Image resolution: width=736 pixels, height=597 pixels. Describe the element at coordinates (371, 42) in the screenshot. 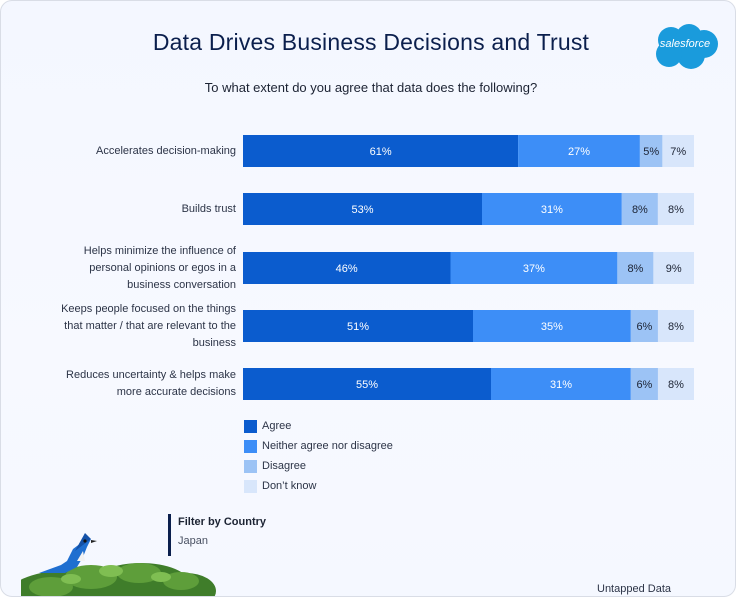

I see `page-title: Data Drives Business Decisions and Trust` at that location.